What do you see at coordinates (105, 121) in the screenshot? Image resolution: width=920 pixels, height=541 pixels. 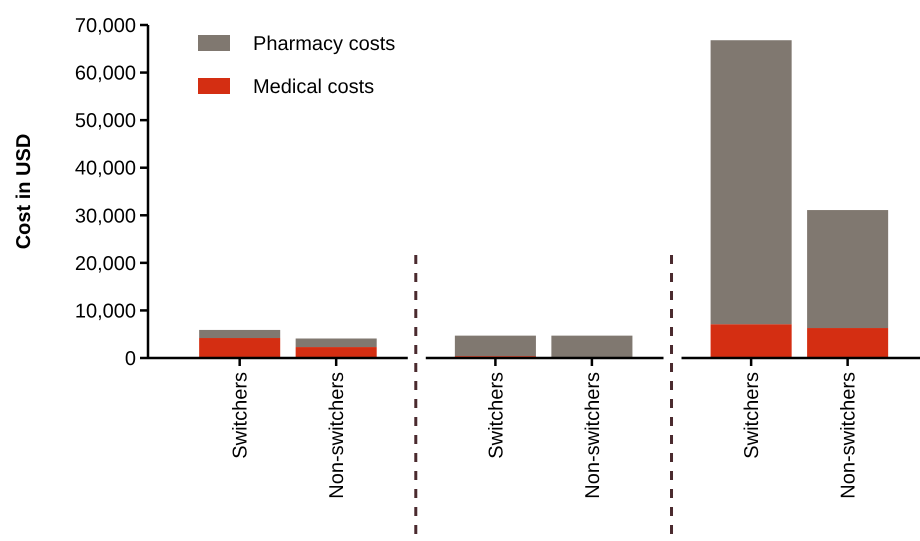 I see `y-tick-label: 50,000` at bounding box center [105, 121].